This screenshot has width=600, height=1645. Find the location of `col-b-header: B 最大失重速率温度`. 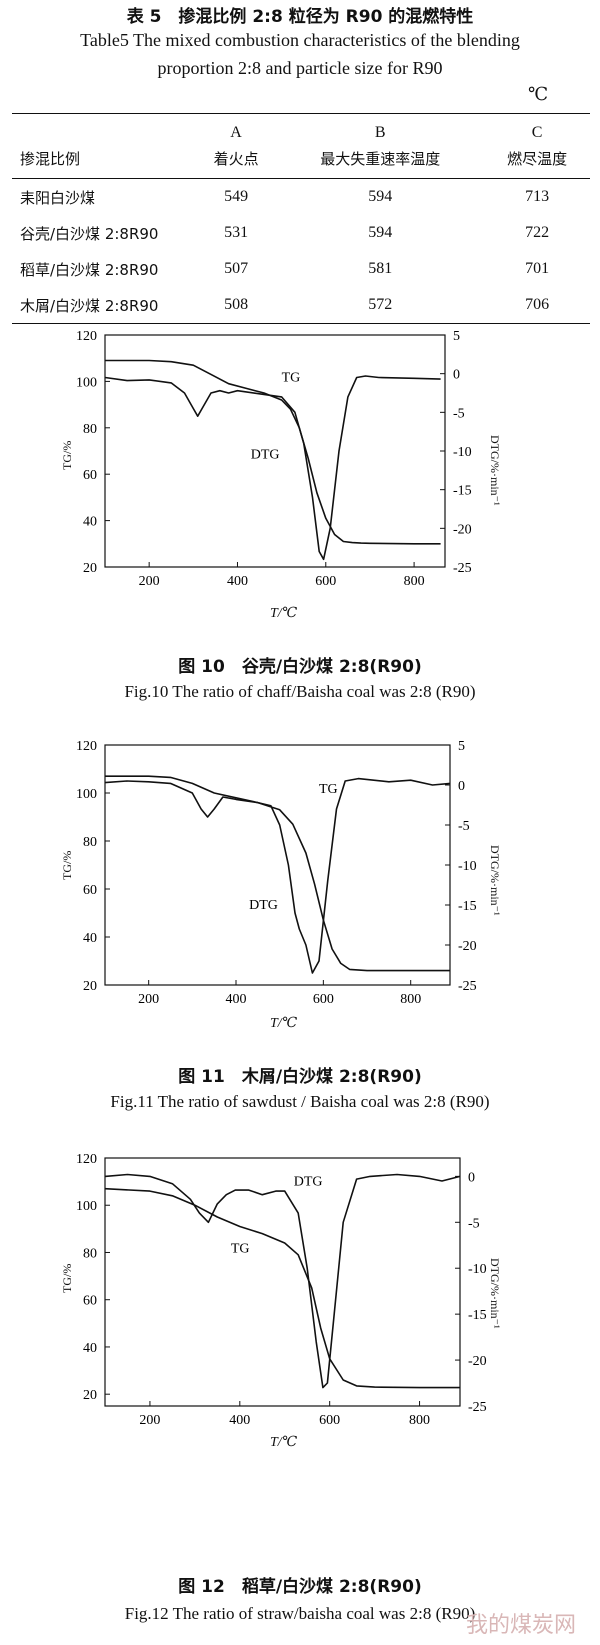

col-b-header: B 最大失重速率温度 is located at coordinates (380, 145).